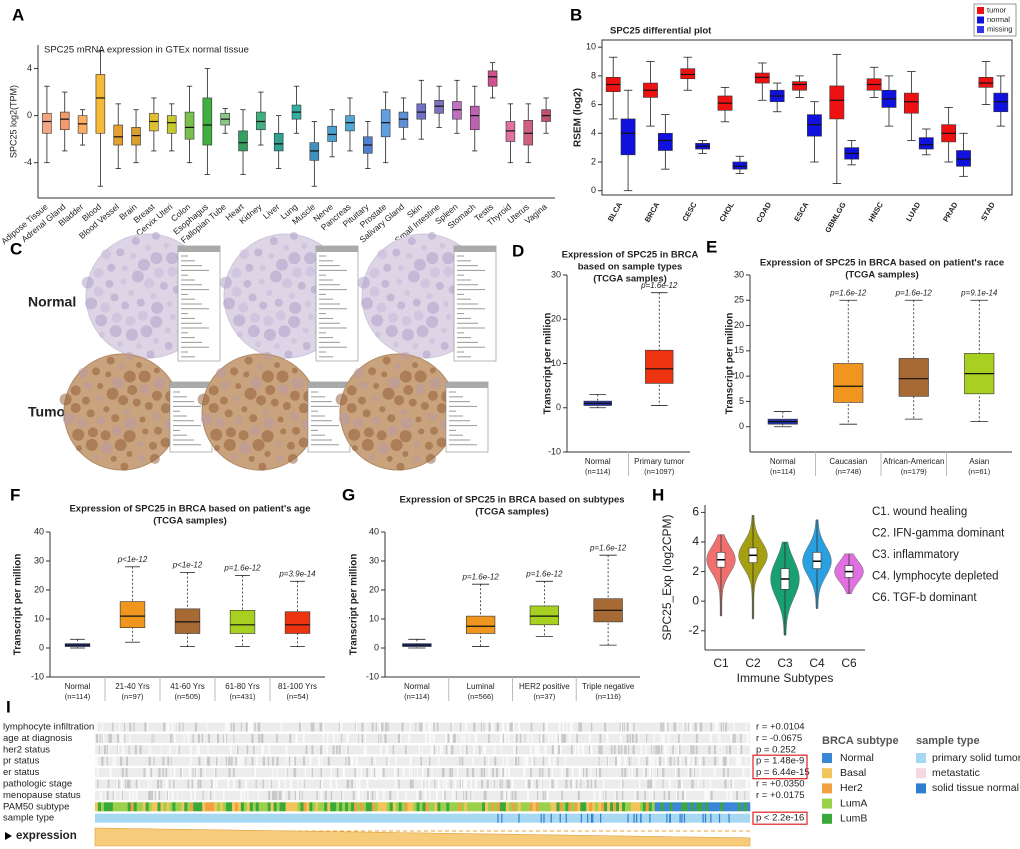 The height and width of the screenshot is (849, 1020). Describe the element at coordinates (776, 749) in the screenshot. I see `track-stat: p = 0.252` at that location.